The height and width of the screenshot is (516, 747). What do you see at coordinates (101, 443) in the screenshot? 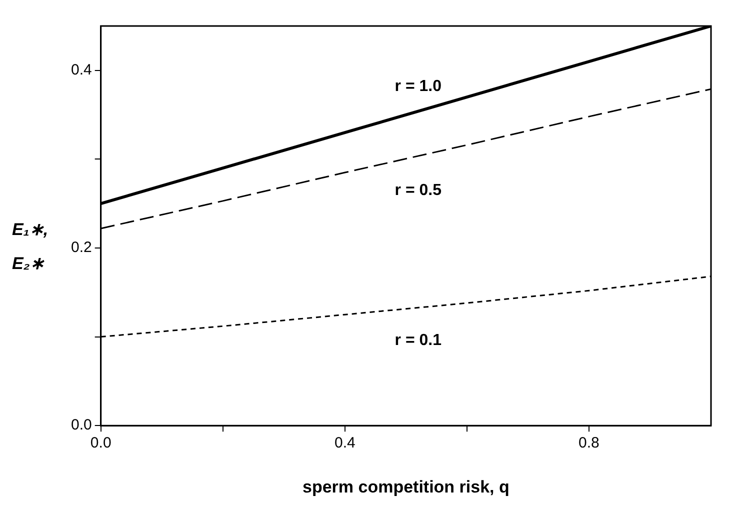
I see `x-tick-label: 0.0` at bounding box center [101, 443].